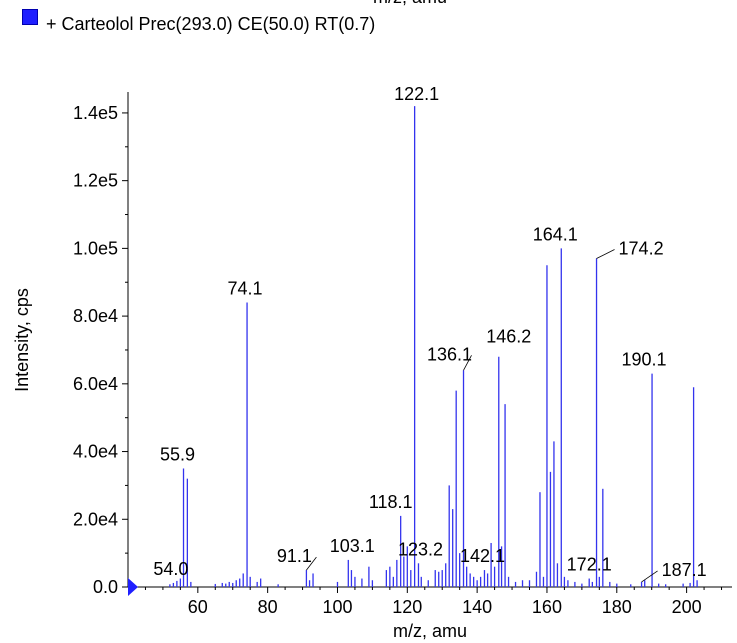  What do you see at coordinates (198, 607) in the screenshot?
I see `x-tick-label: 60` at bounding box center [198, 607].